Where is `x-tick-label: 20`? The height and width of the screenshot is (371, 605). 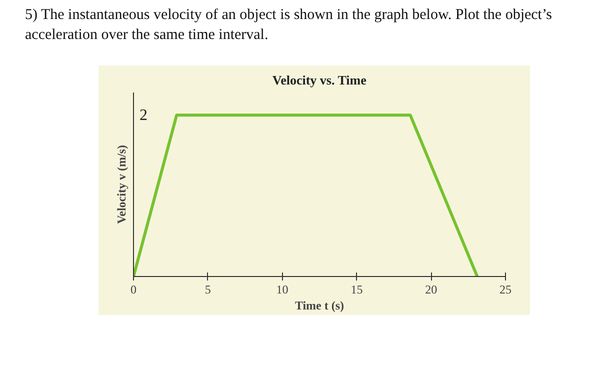 x-tick-label: 20 is located at coordinates (431, 289).